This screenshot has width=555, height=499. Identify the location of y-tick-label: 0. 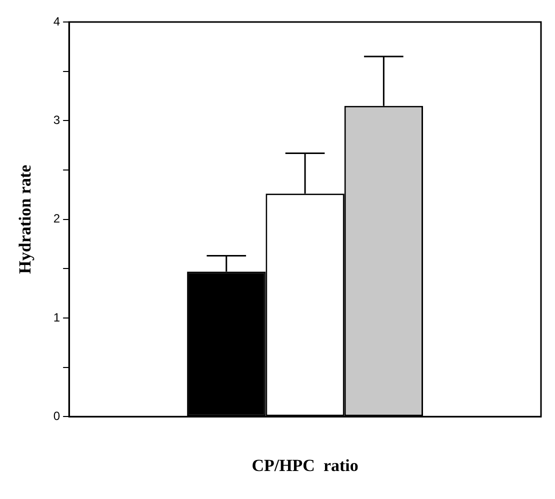
(56, 415).